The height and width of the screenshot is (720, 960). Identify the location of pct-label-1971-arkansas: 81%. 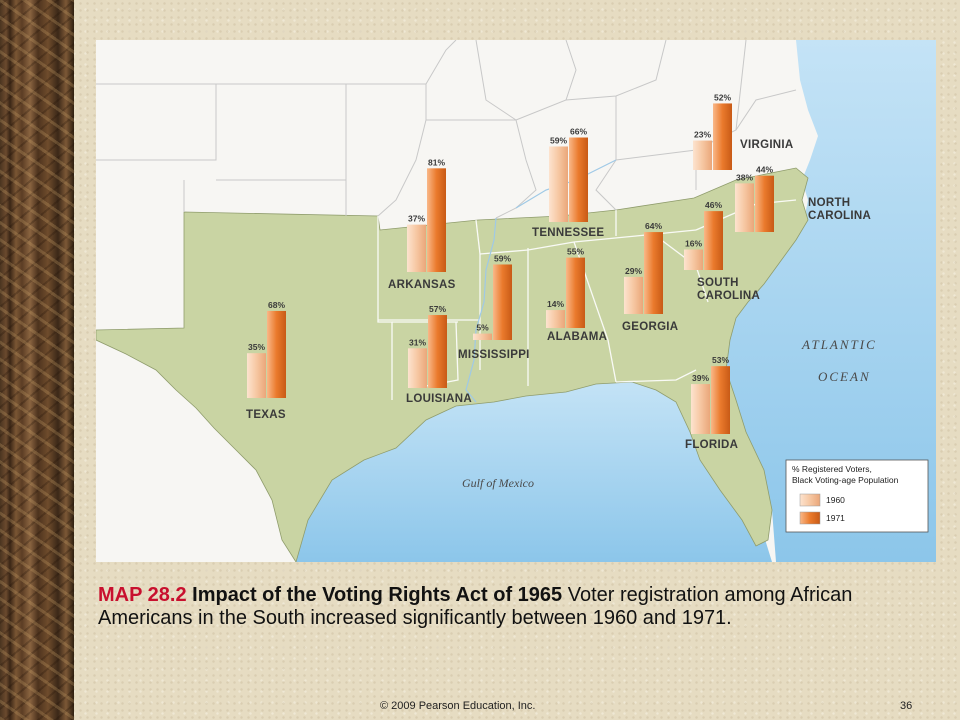
(436, 162).